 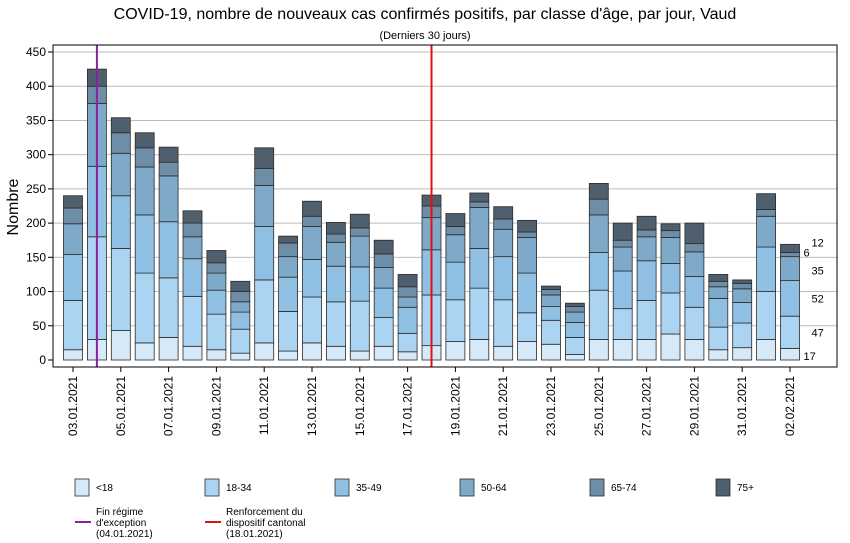 I want to click on x-tick-label-03-01-2021: 03.01.2021, so click(x=73, y=406).